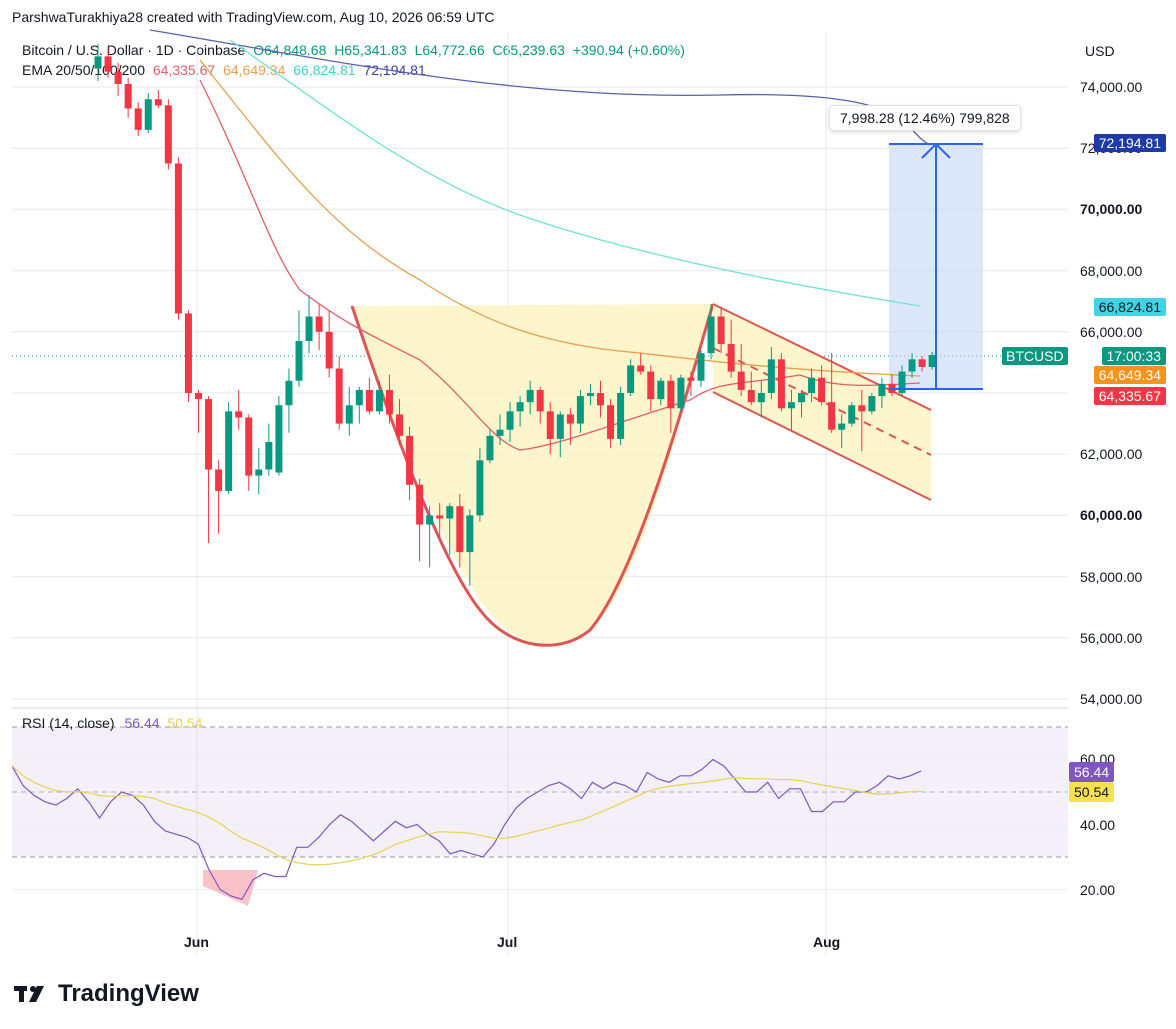 This screenshot has height=1029, width=1176. I want to click on rsi-legend: RSI (14, close) 56.44 50.54, so click(112, 723).